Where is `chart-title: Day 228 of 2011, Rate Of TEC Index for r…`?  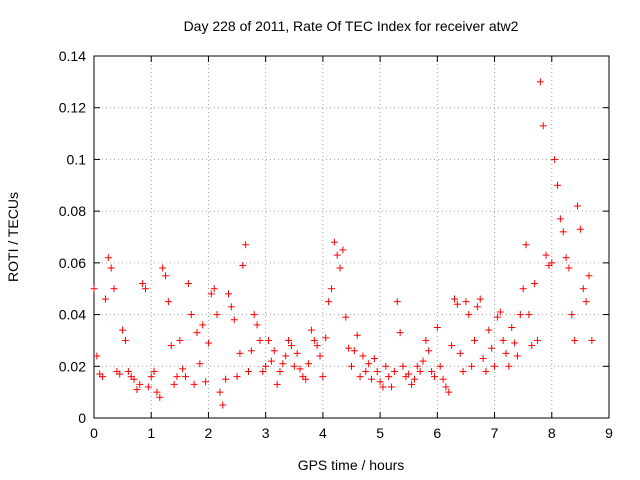
chart-title: Day 228 of 2011, Rate Of TEC Index for r… is located at coordinates (351, 26).